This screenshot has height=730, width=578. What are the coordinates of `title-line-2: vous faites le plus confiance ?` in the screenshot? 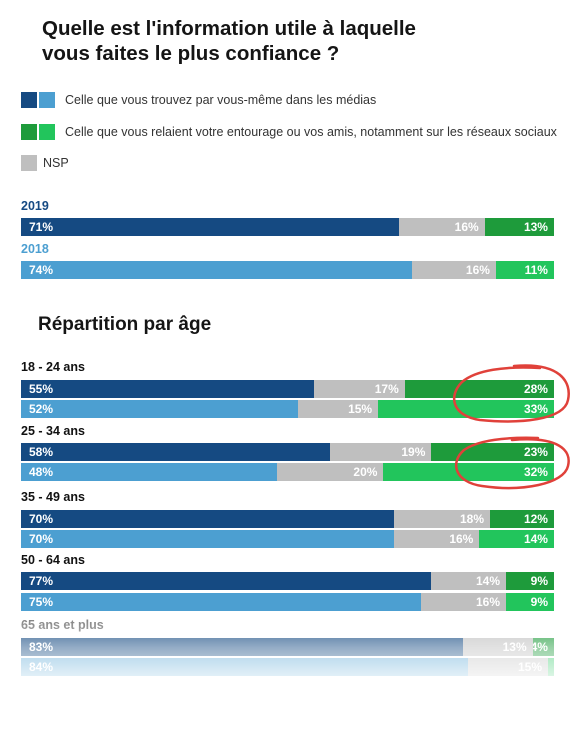 It's located at (191, 53).